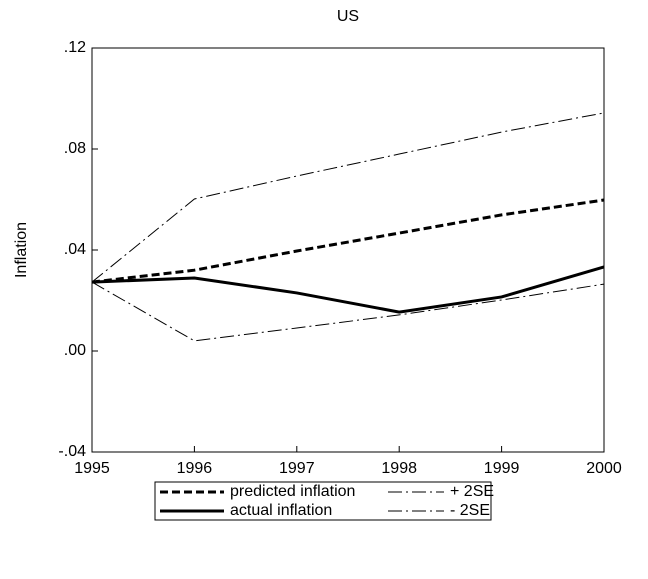 The width and height of the screenshot is (648, 579). Describe the element at coordinates (195, 468) in the screenshot. I see `x-tick-label: 1996` at that location.